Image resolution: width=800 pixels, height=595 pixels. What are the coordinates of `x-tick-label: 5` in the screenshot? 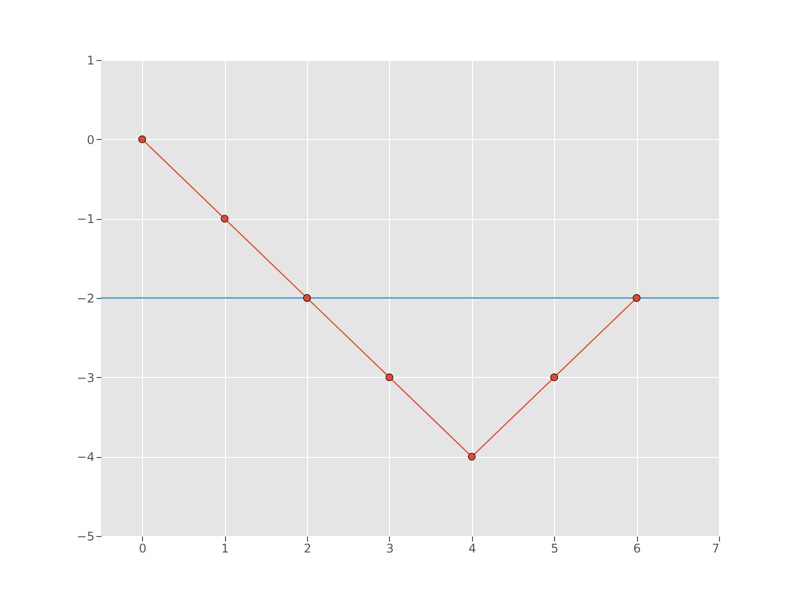 It's located at (554, 549).